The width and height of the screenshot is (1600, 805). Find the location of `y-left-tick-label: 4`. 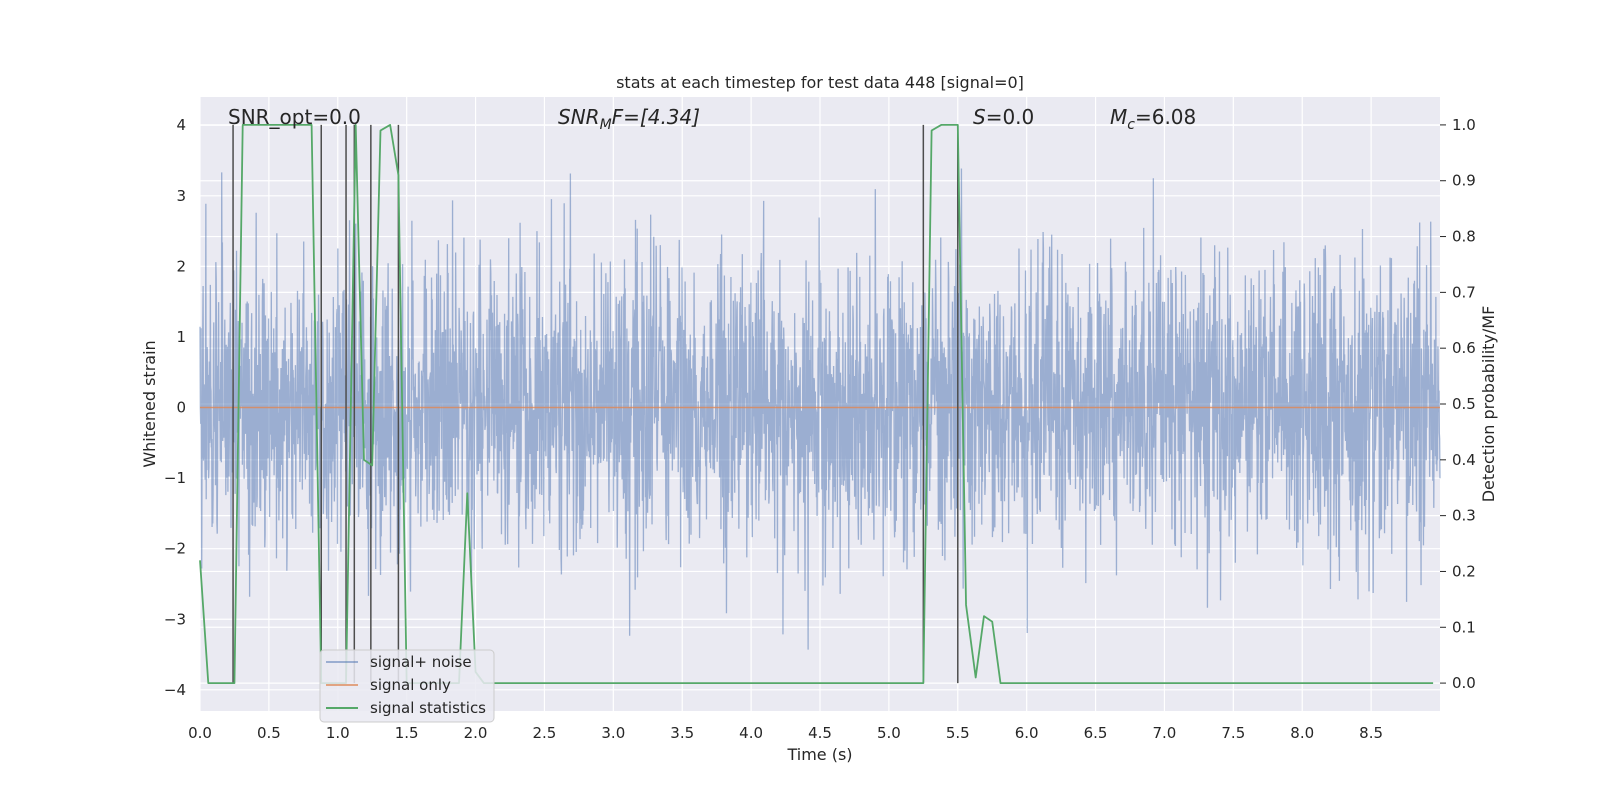

y-left-tick-label: 4 is located at coordinates (181, 125).